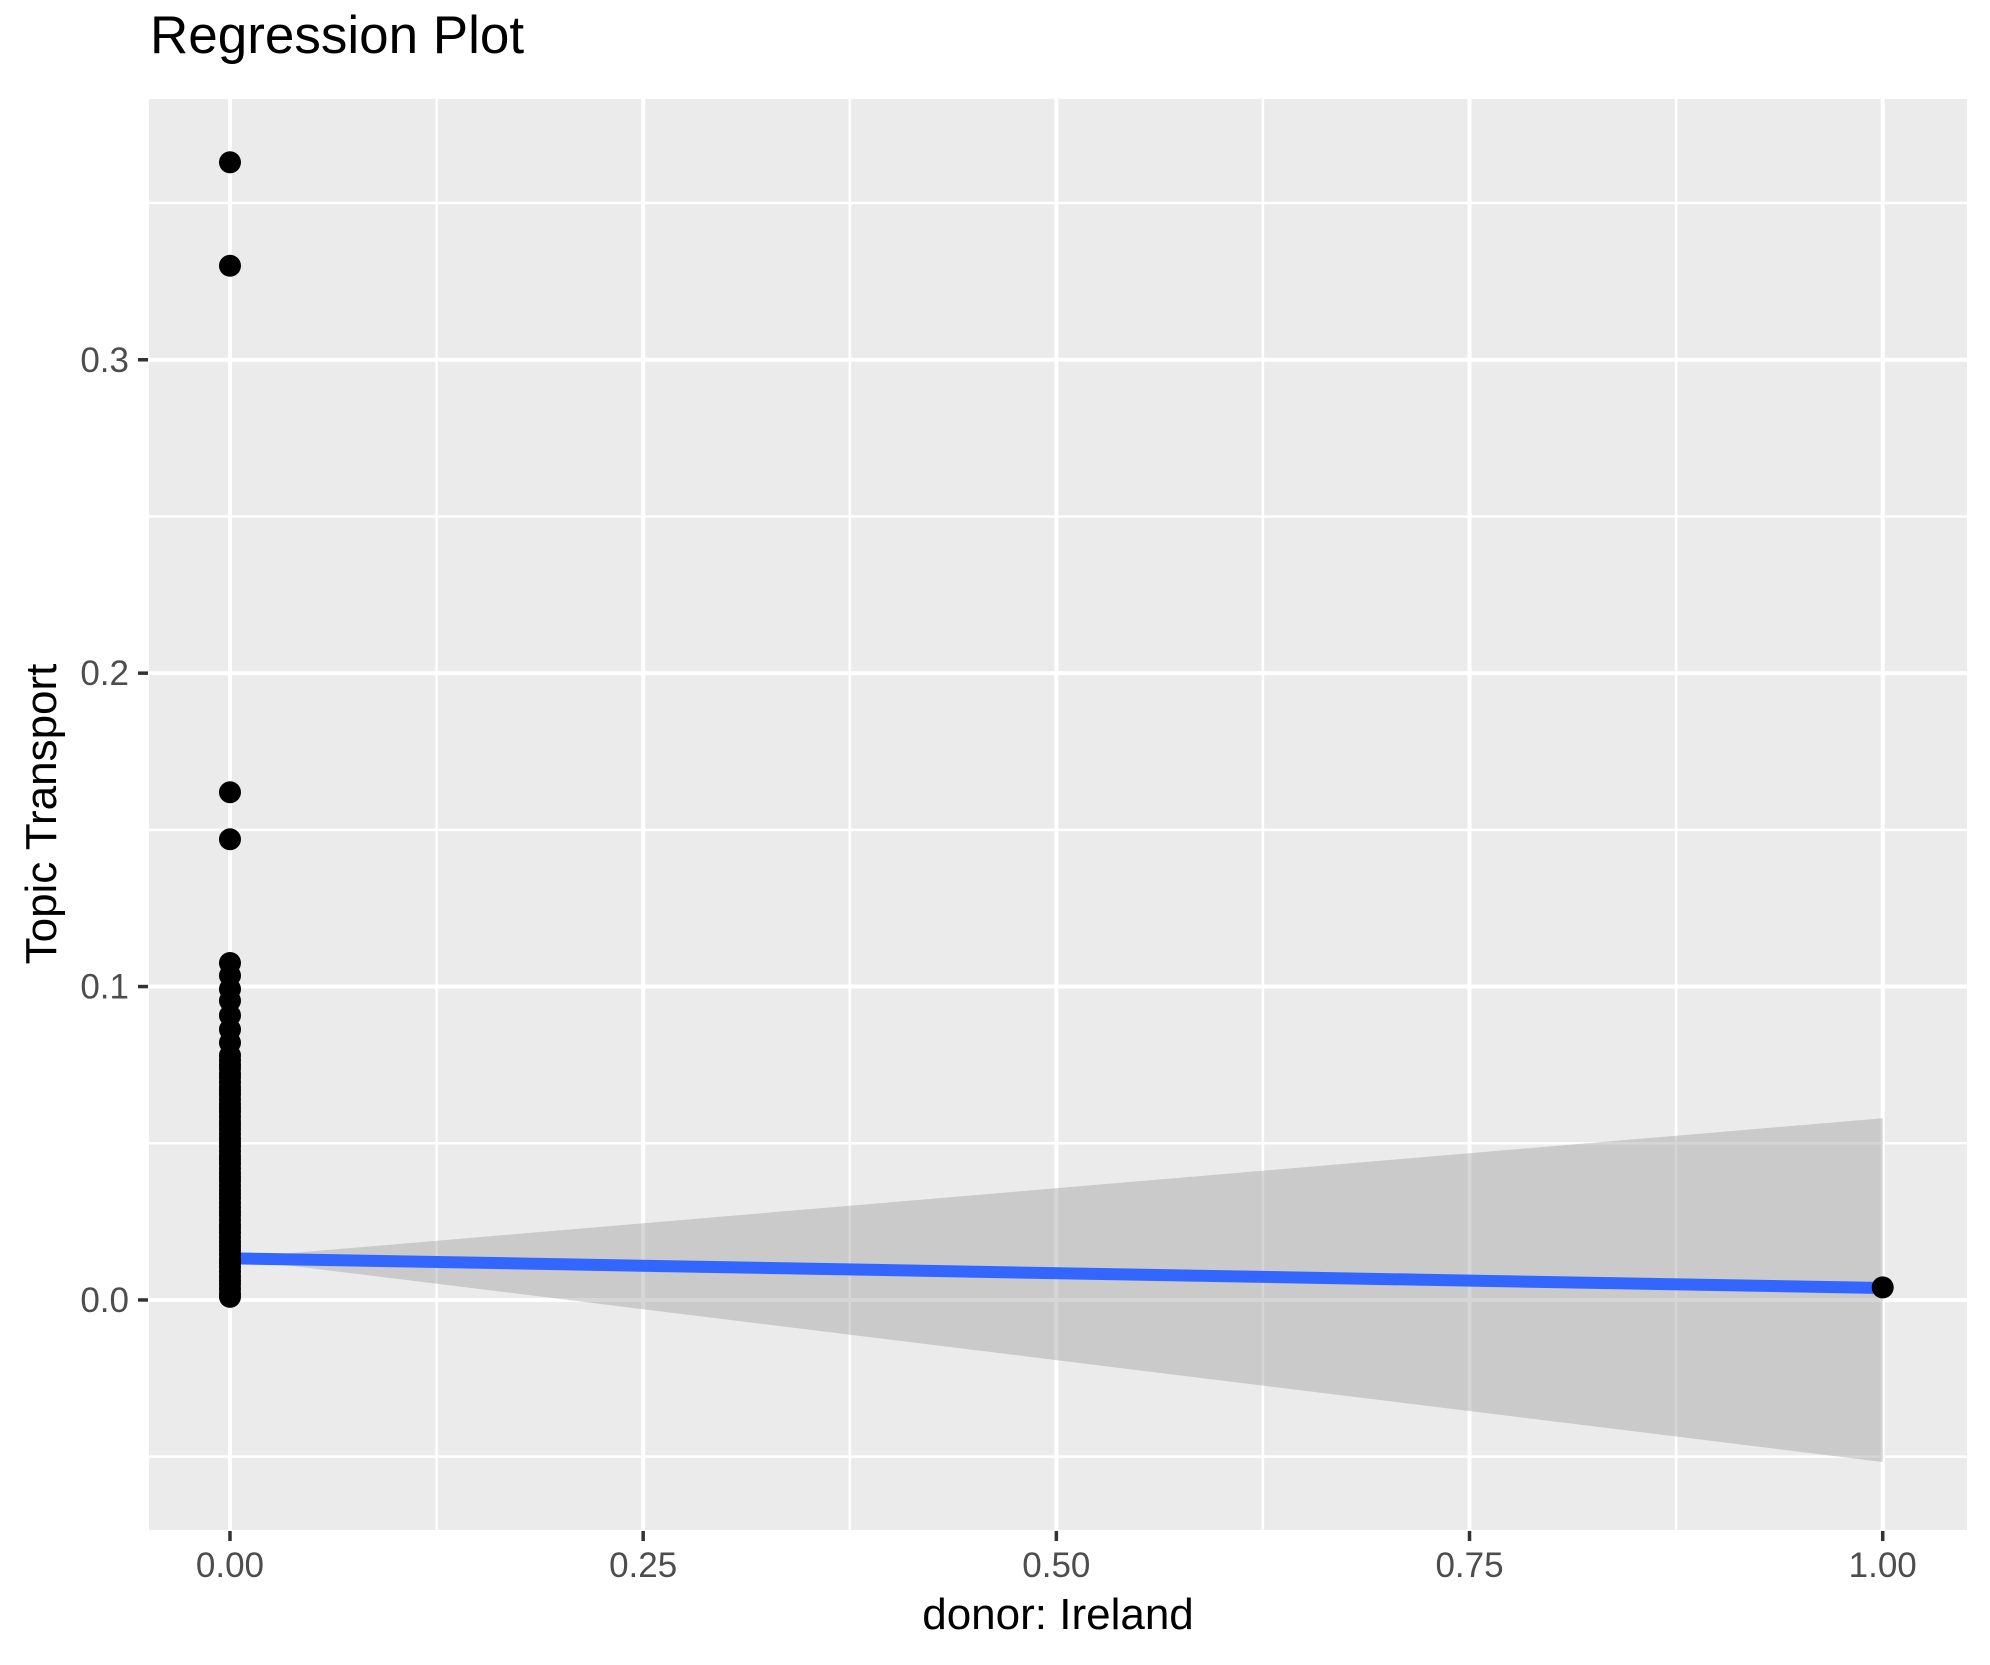 The height and width of the screenshot is (1665, 1990). What do you see at coordinates (104, 987) in the screenshot?
I see `y-tick-label: 0.1` at bounding box center [104, 987].